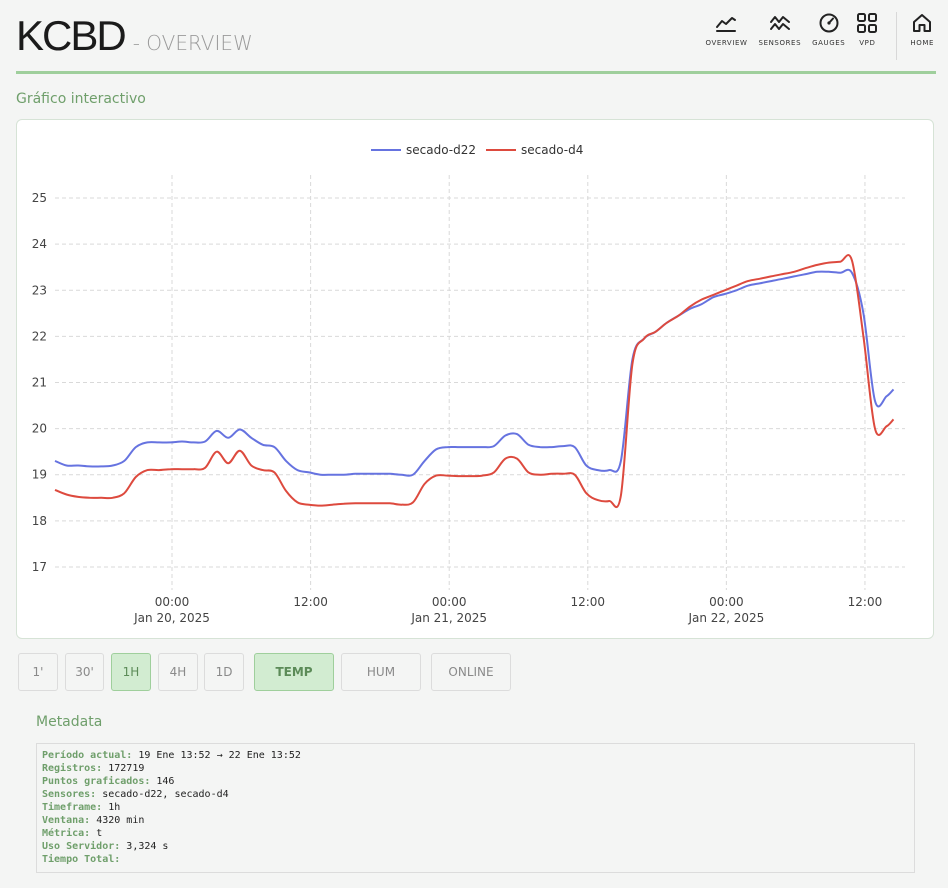 The width and height of the screenshot is (948, 888). I want to click on timeframe-1h-button: 1H, so click(131, 672).